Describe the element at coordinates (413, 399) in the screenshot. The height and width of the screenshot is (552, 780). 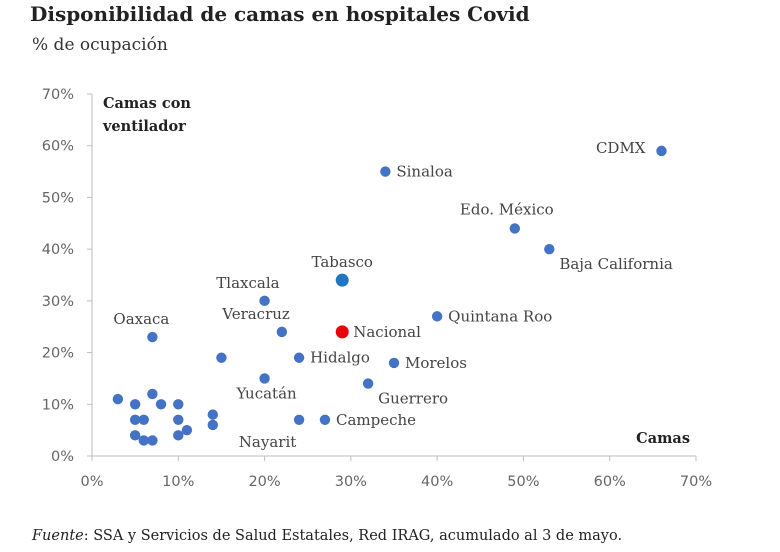
I see `point-label: Guerrero` at that location.